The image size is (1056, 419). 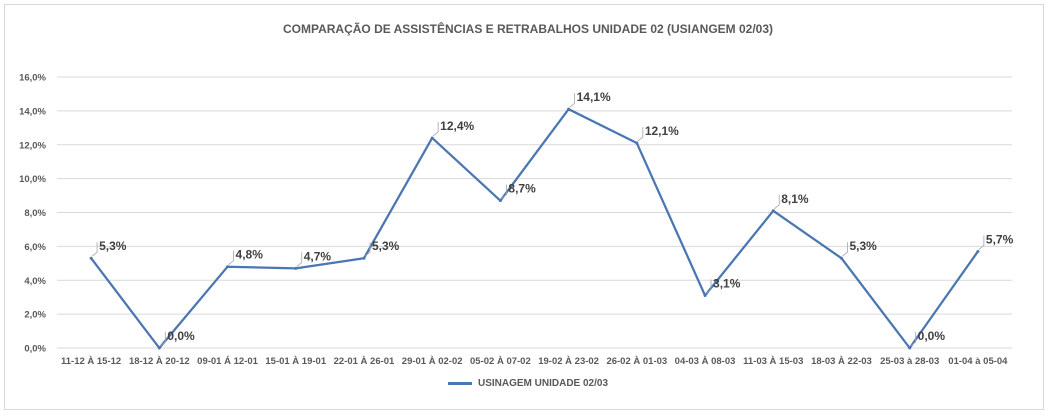 What do you see at coordinates (432, 361) in the screenshot?
I see `x-tick-label: 29-01 À 02-02` at bounding box center [432, 361].